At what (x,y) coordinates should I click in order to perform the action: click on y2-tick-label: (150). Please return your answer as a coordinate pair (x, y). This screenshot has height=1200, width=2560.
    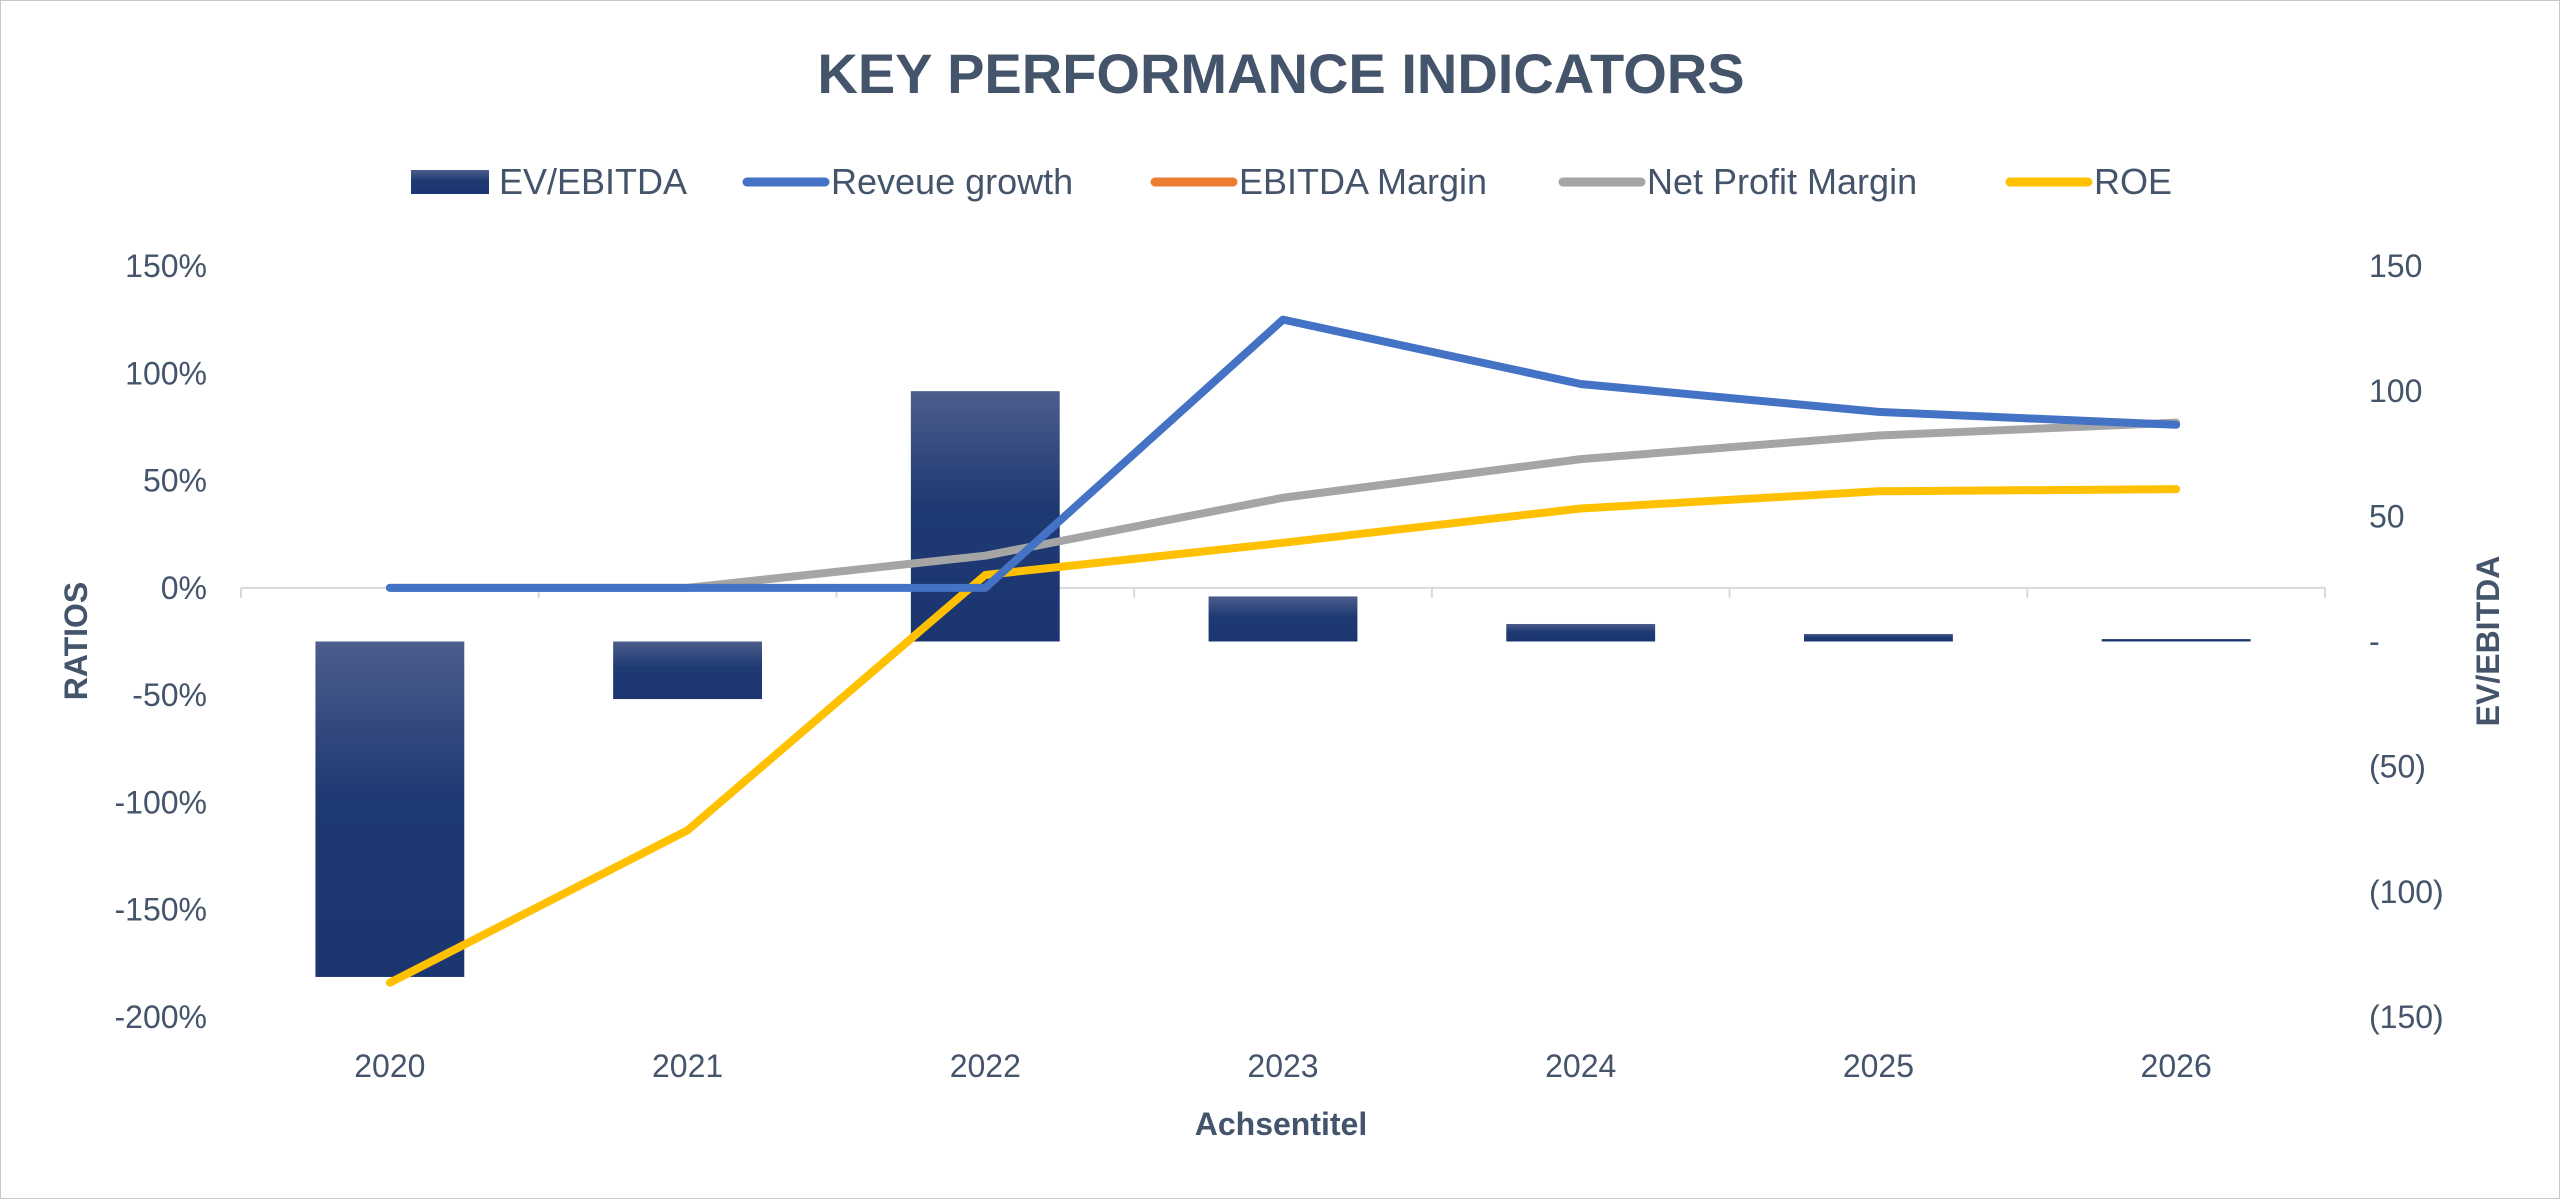
    Looking at the image, I should click on (2406, 1017).